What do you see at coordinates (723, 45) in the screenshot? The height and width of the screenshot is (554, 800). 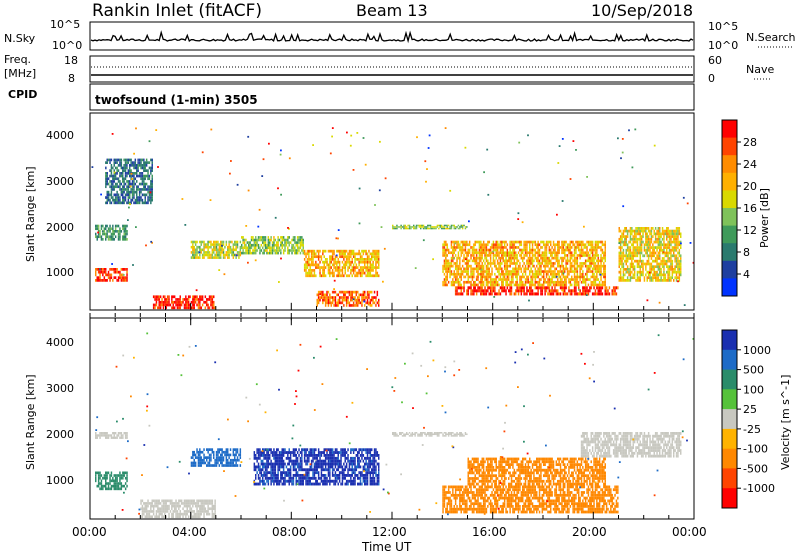 I see `noise-right-tick-bottom: 10^0` at bounding box center [723, 45].